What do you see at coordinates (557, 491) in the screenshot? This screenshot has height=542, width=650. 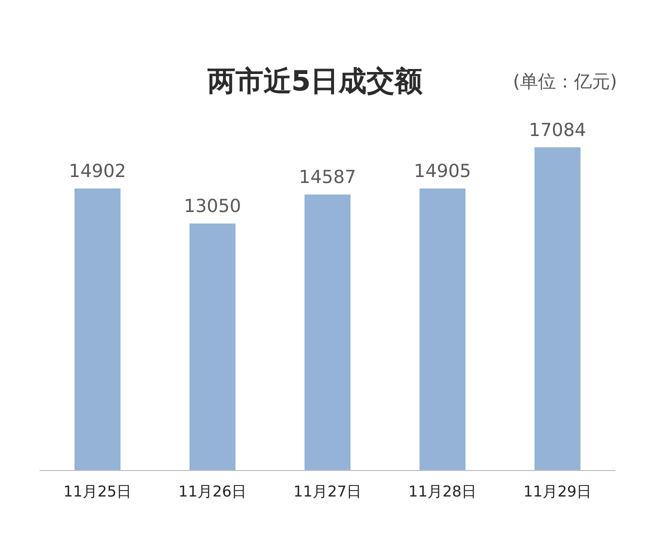 I see `x-tick-label: 11月29日` at bounding box center [557, 491].